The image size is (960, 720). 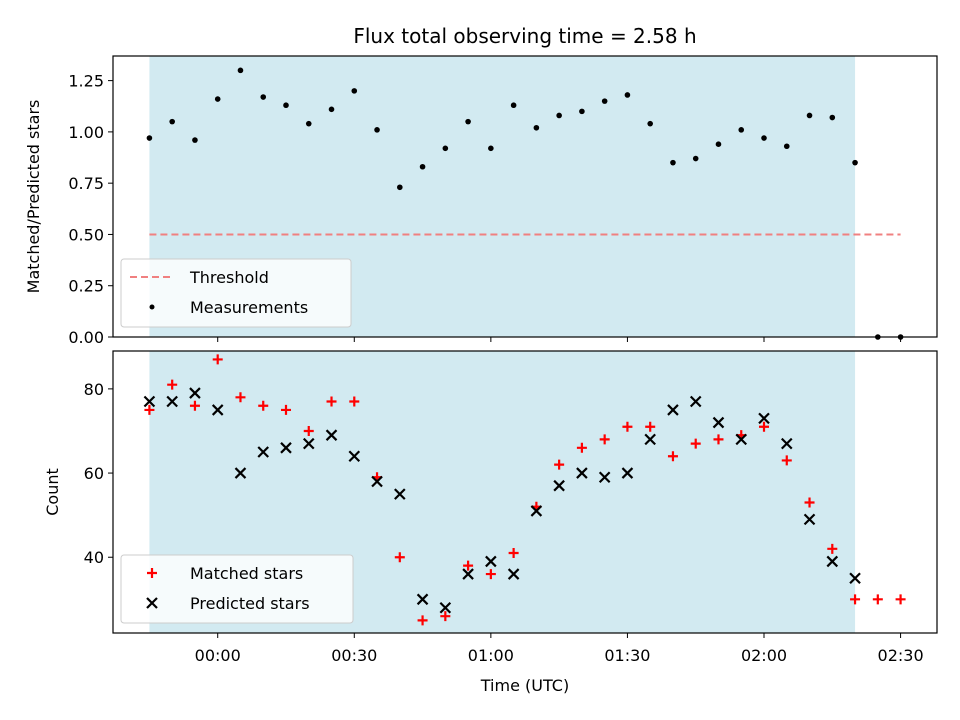 What do you see at coordinates (86, 286) in the screenshot?
I see `top-y-tick-label: 0.25` at bounding box center [86, 286].